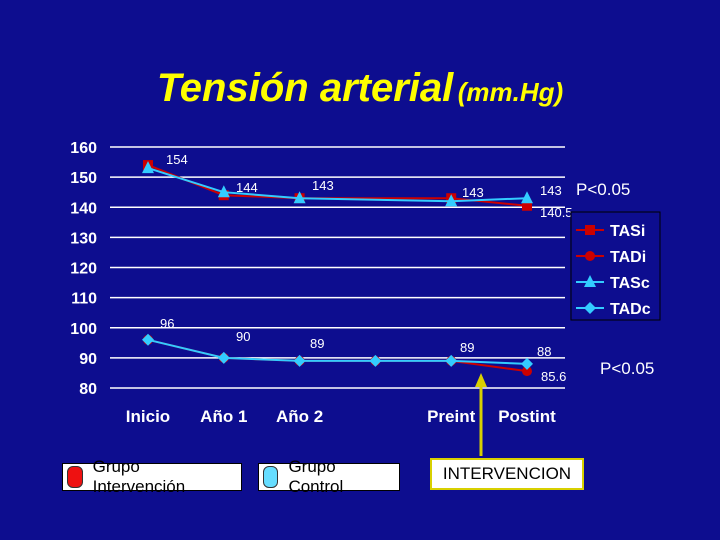  I want to click on legend-label: TASc, so click(630, 283).